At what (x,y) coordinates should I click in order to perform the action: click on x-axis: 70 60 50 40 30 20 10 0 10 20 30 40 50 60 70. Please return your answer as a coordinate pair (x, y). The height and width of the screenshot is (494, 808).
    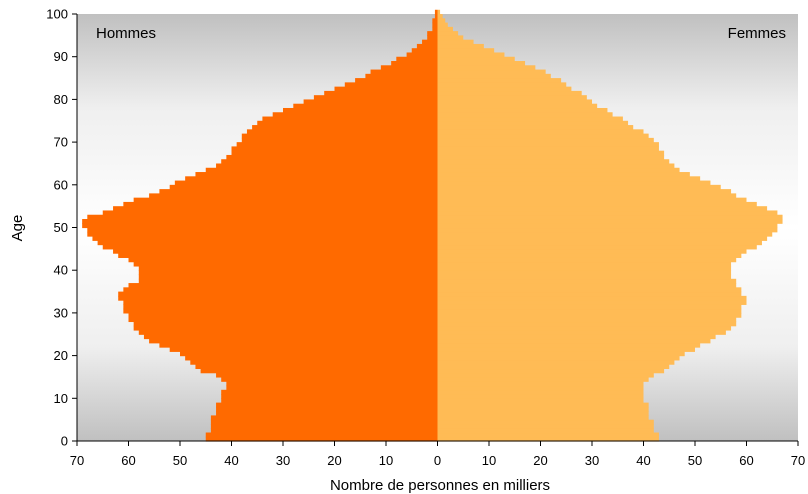
    Looking at the image, I should click on (437, 454).